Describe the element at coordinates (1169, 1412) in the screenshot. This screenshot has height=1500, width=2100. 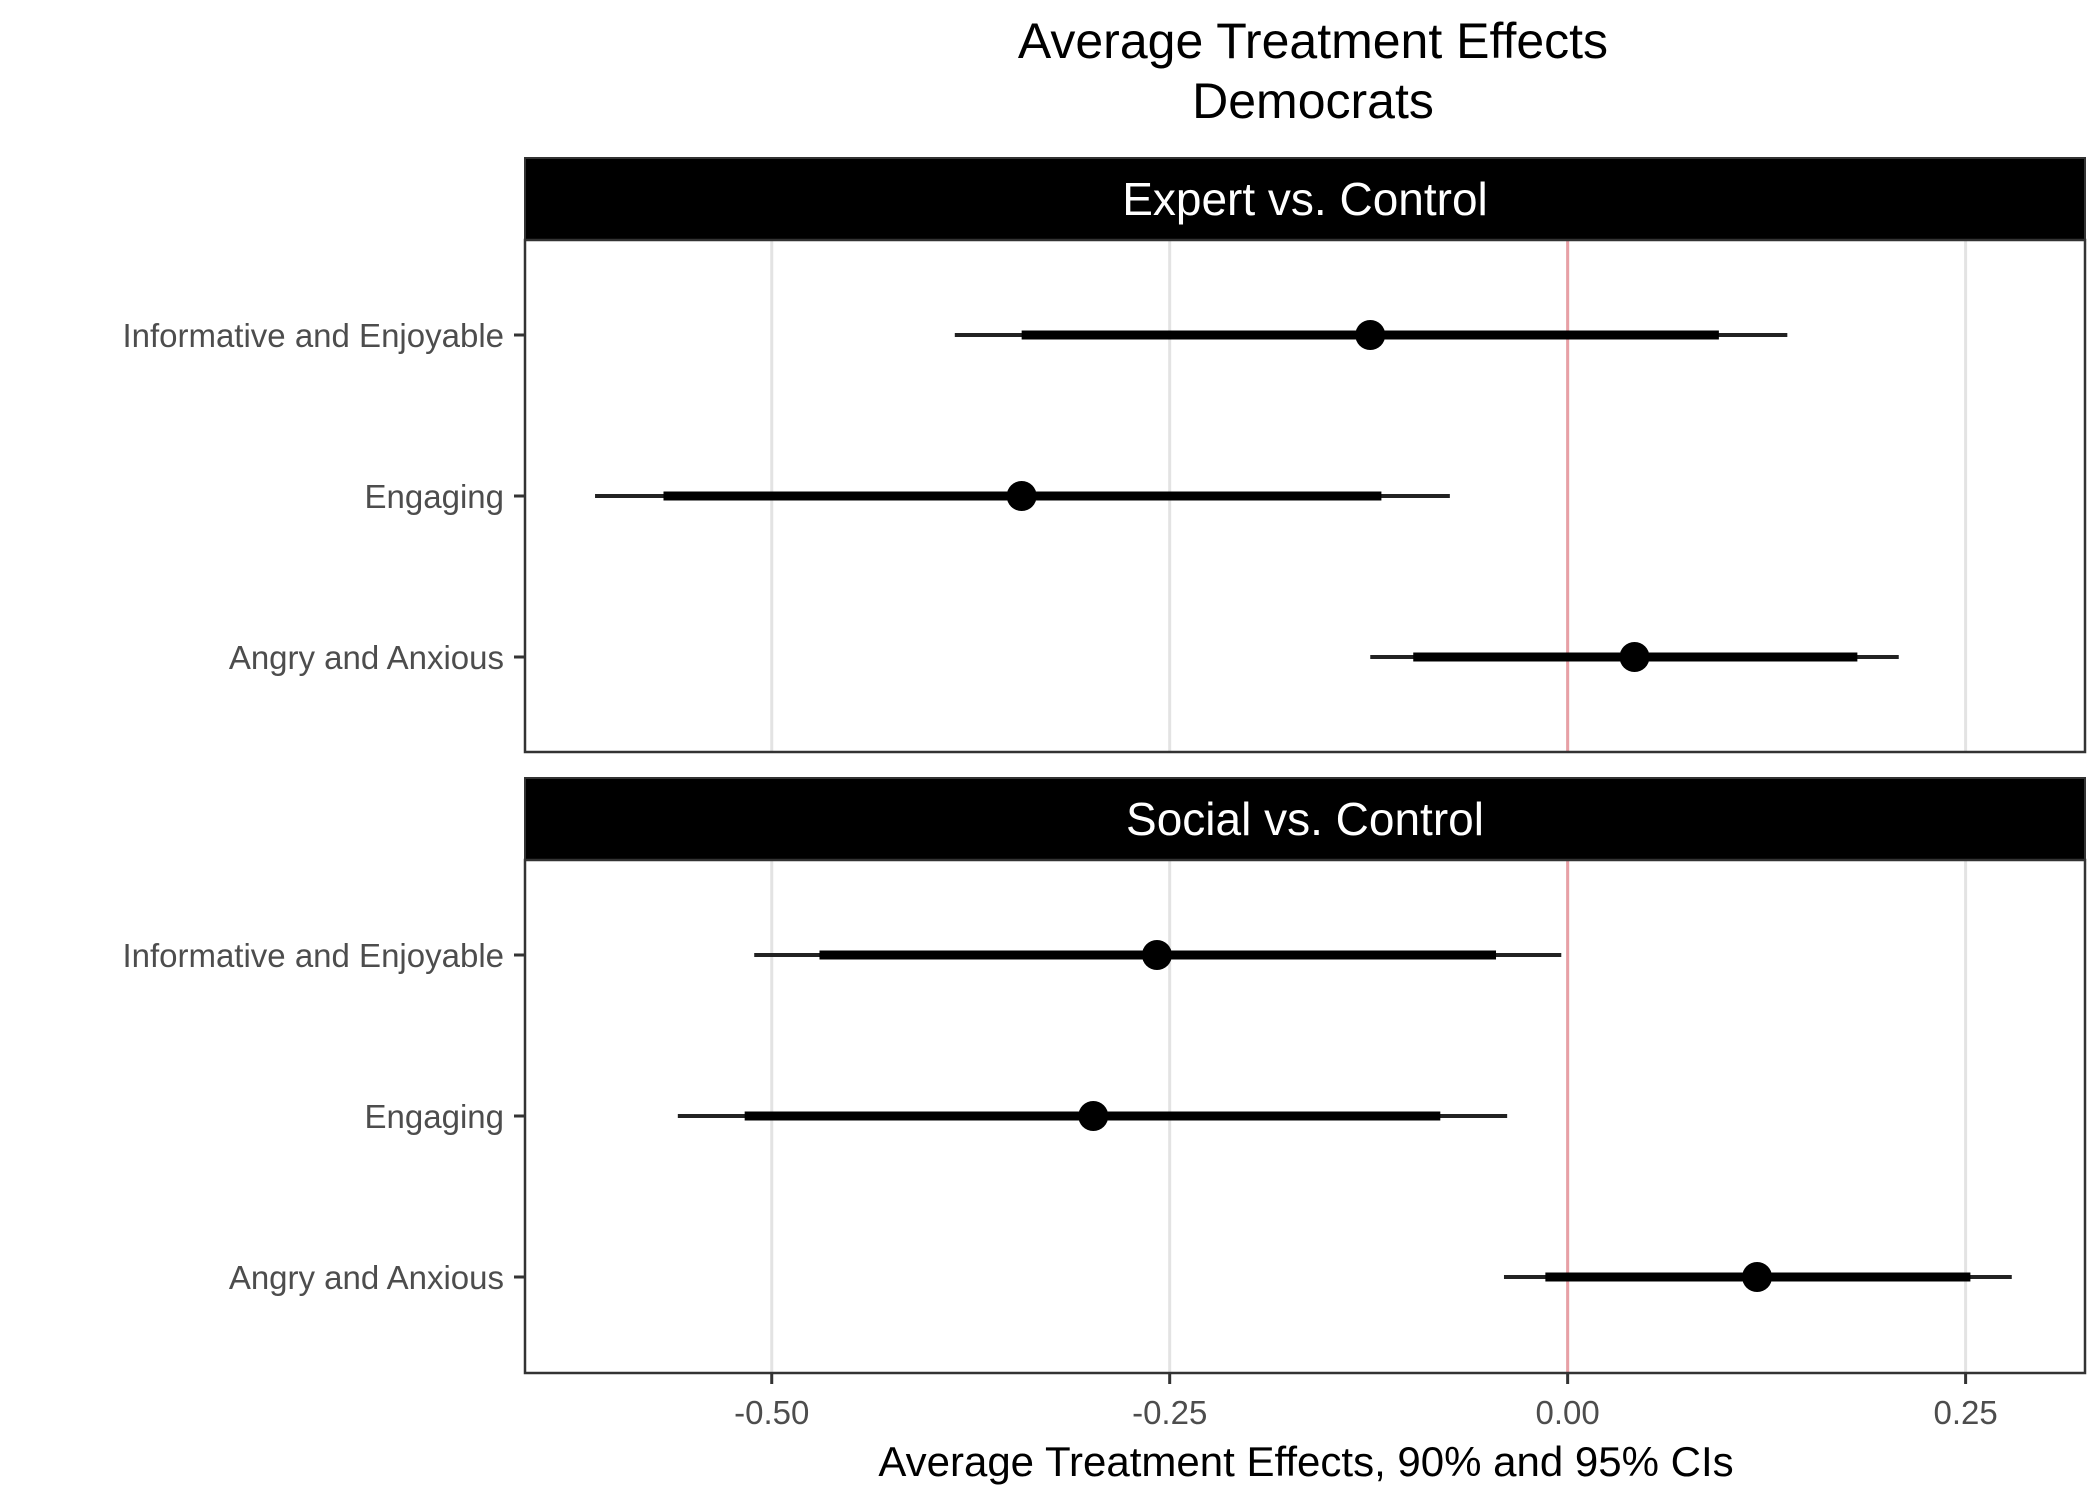
I see `x-tick-label: -0.25` at that location.